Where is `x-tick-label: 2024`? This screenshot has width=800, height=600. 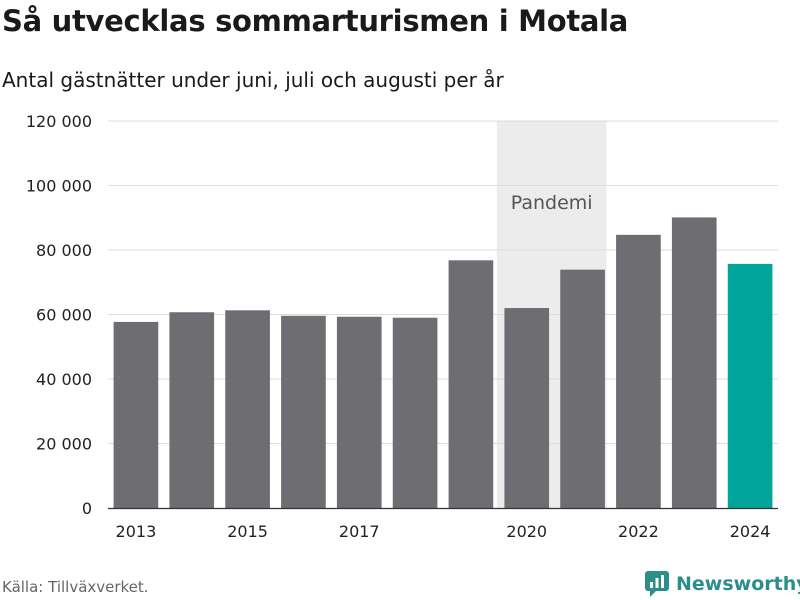 x-tick-label: 2024 is located at coordinates (750, 531).